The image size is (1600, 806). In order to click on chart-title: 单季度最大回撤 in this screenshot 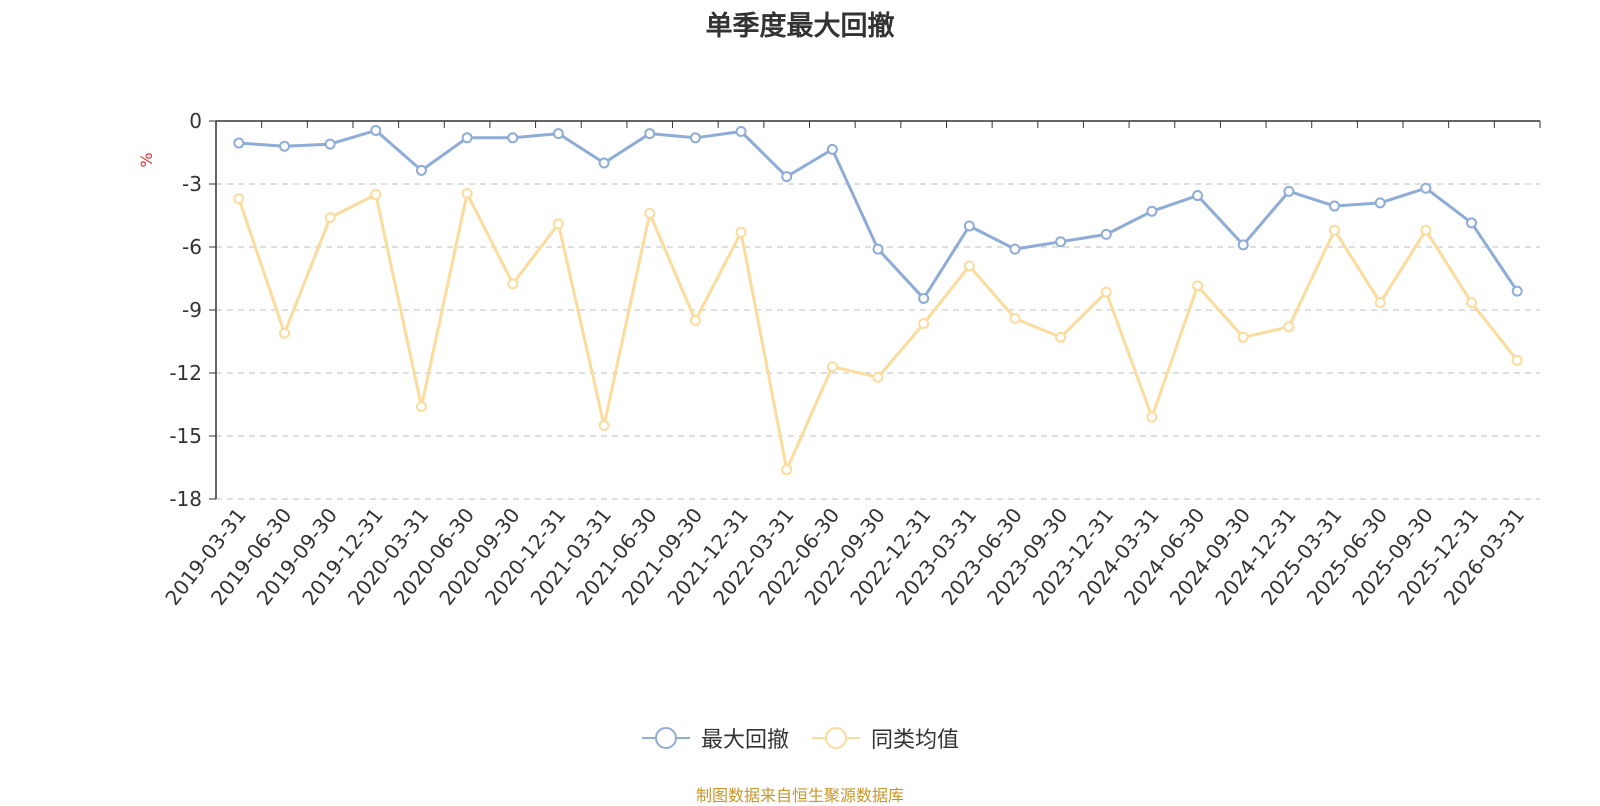, I will do `click(800, 26)`.